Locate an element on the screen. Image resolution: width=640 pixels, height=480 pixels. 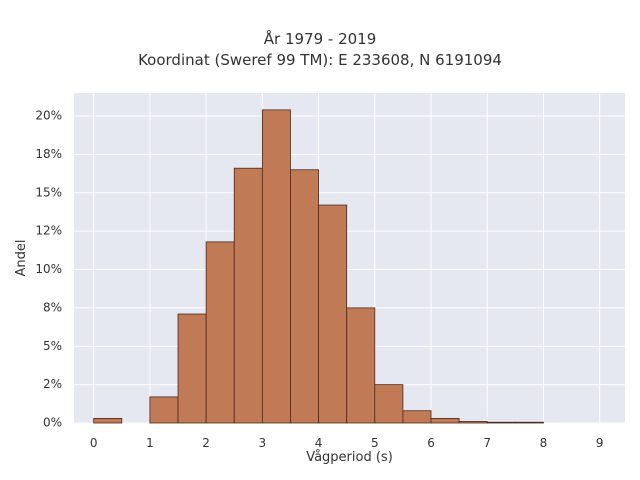
x-tick-label: 6 is located at coordinates (431, 443).